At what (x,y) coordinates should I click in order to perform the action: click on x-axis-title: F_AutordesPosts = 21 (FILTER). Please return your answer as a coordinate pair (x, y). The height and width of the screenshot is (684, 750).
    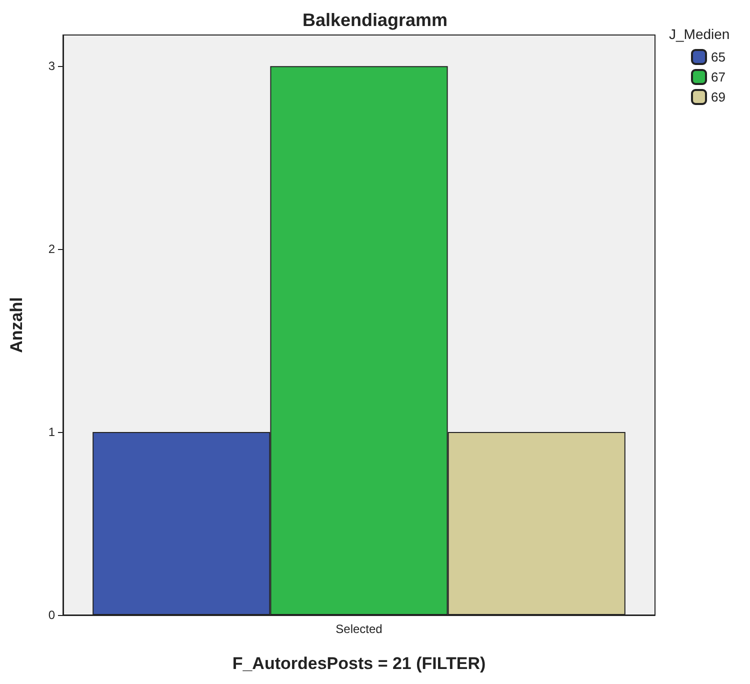
    Looking at the image, I should click on (359, 663).